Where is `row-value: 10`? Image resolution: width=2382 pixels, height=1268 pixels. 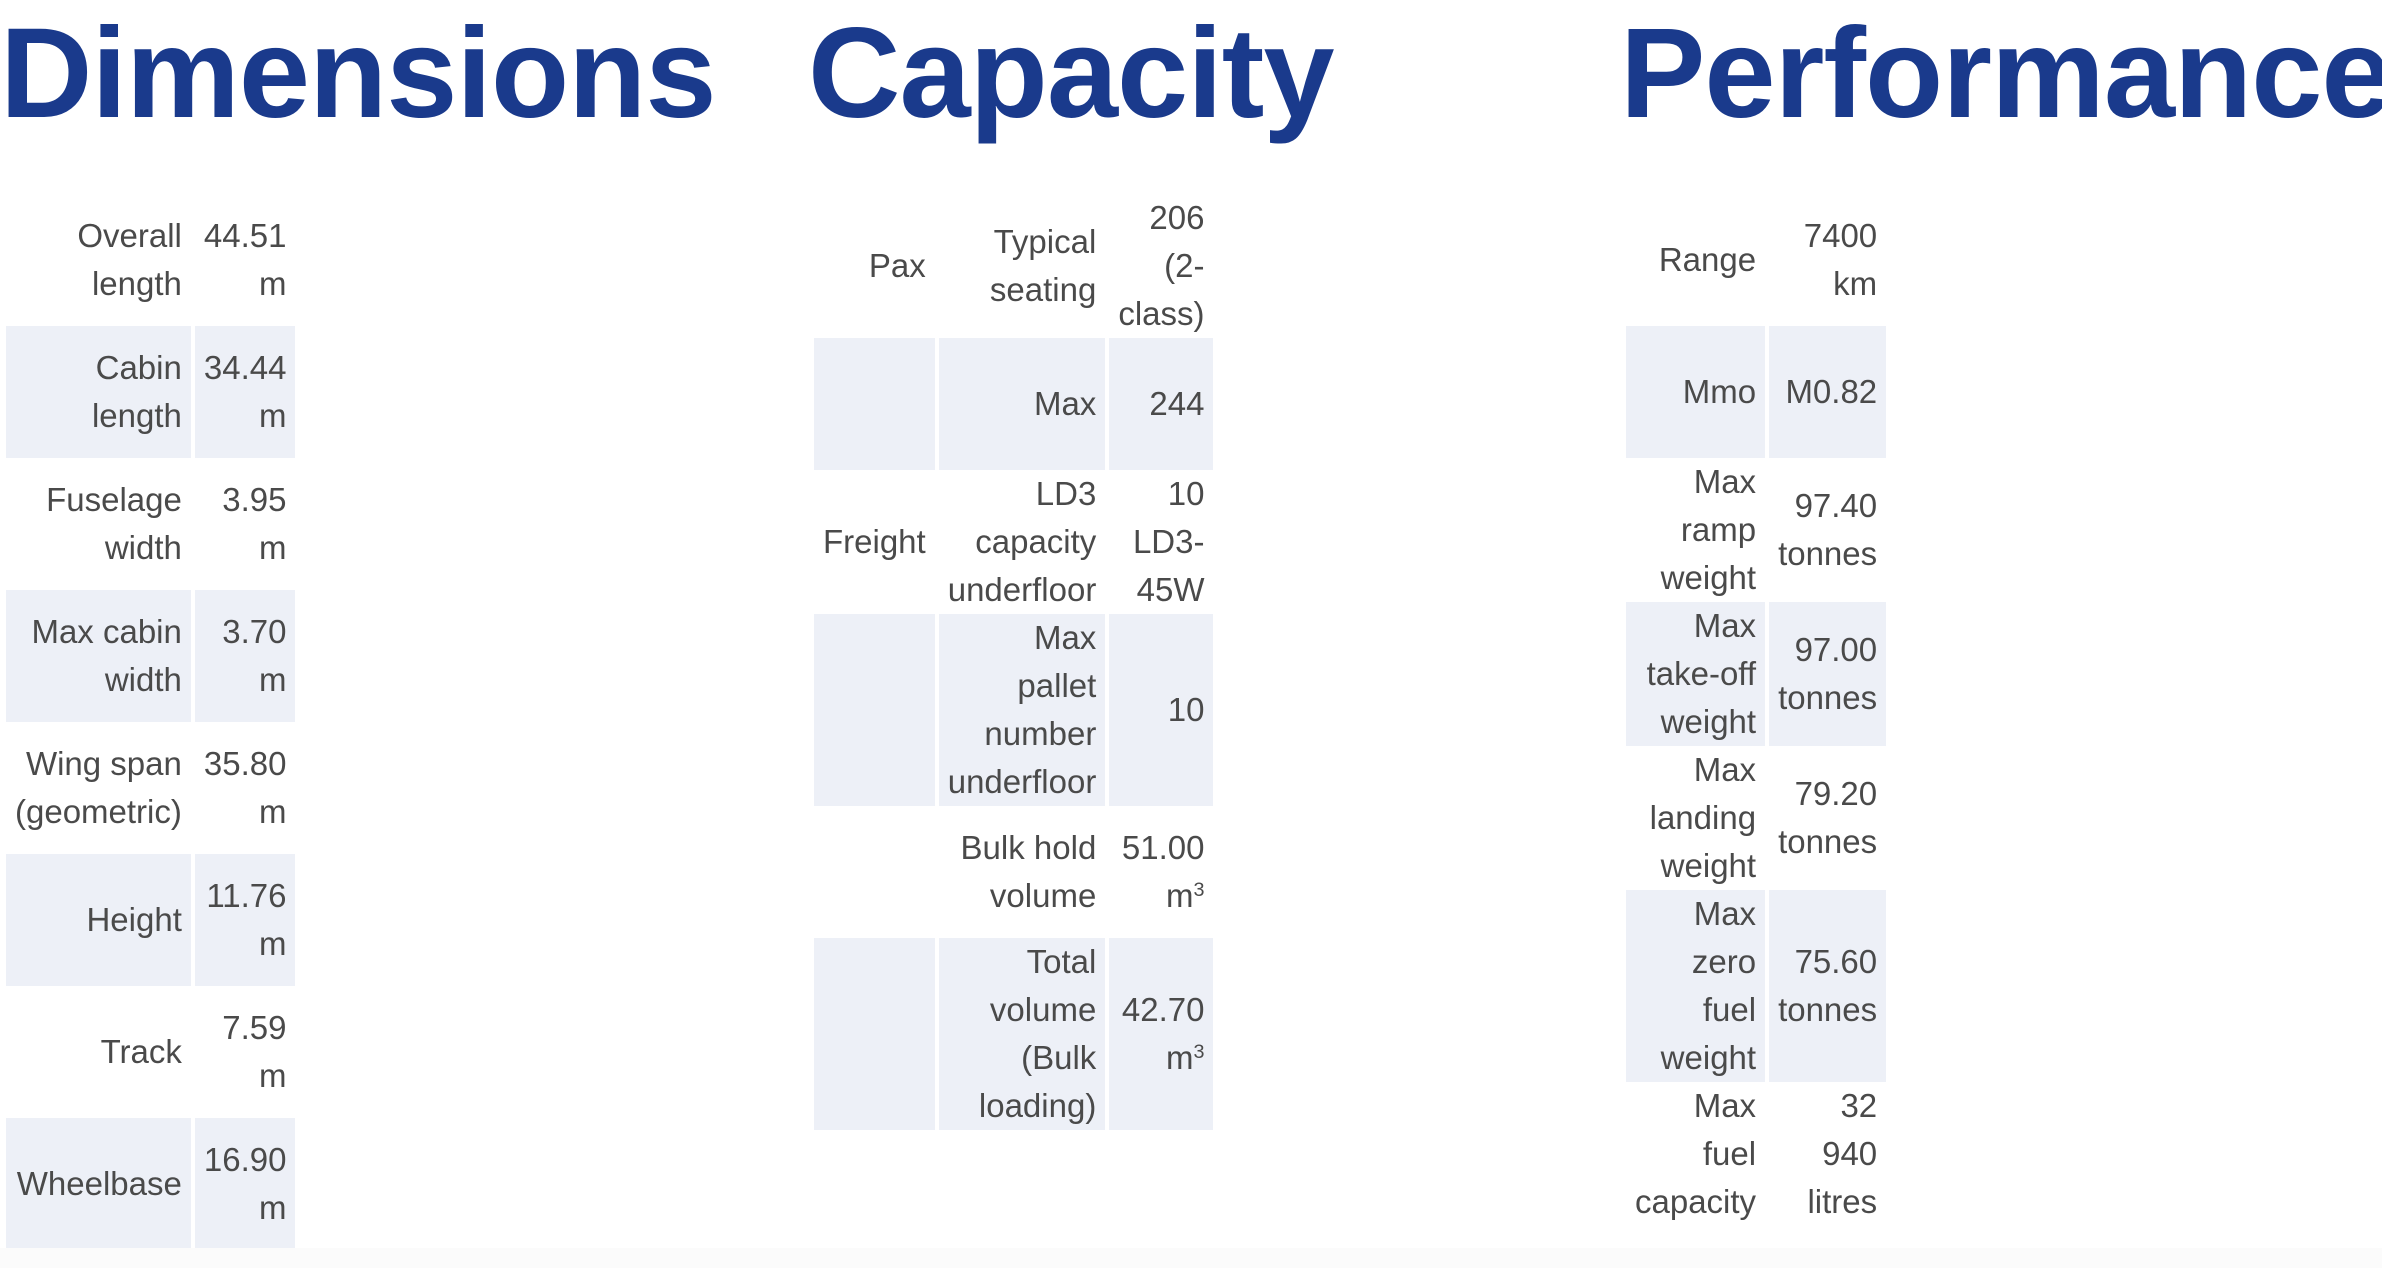
row-value: 10 is located at coordinates (1161, 710).